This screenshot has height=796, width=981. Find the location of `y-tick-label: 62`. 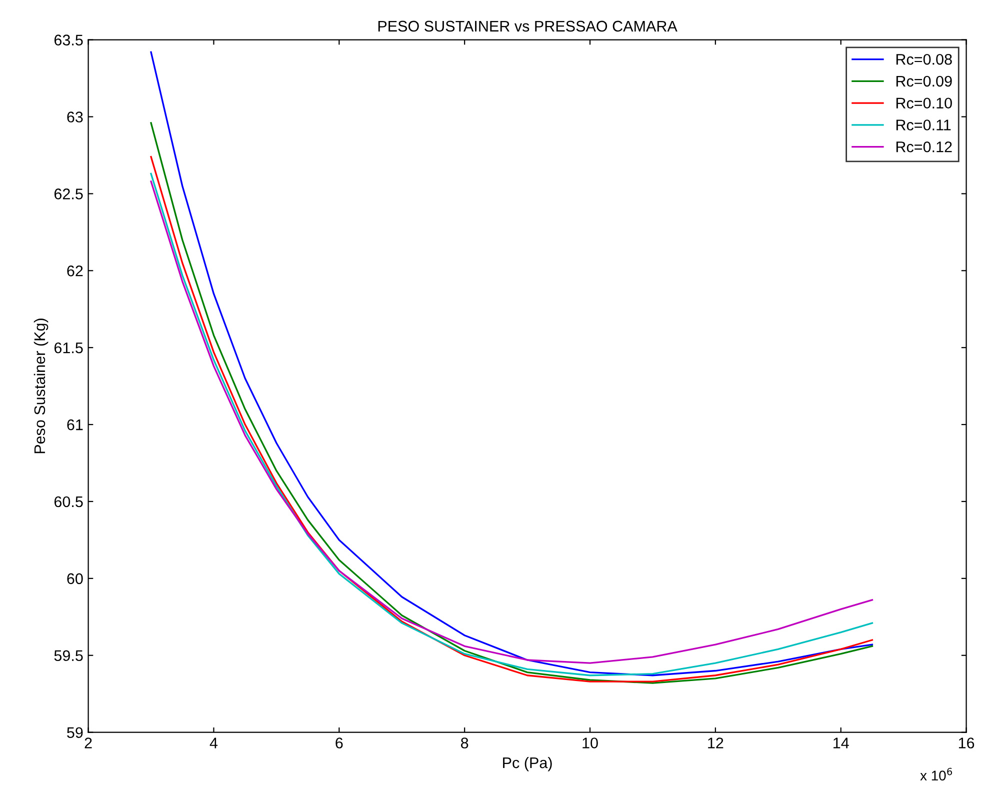

y-tick-label: 62 is located at coordinates (75, 271).